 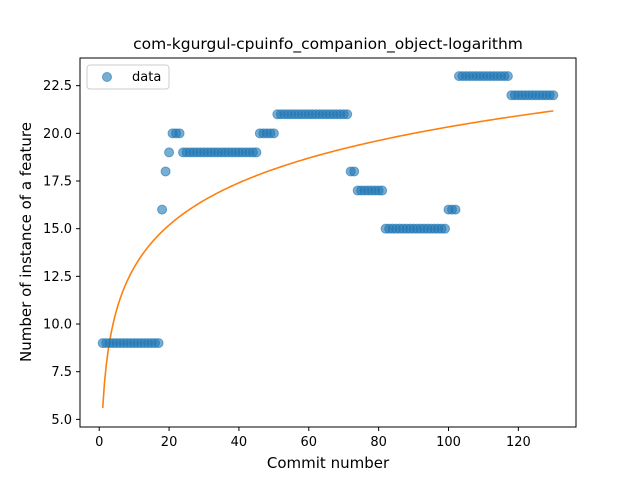 What do you see at coordinates (57, 182) in the screenshot?
I see `y-tick-label: 17.5` at bounding box center [57, 182].